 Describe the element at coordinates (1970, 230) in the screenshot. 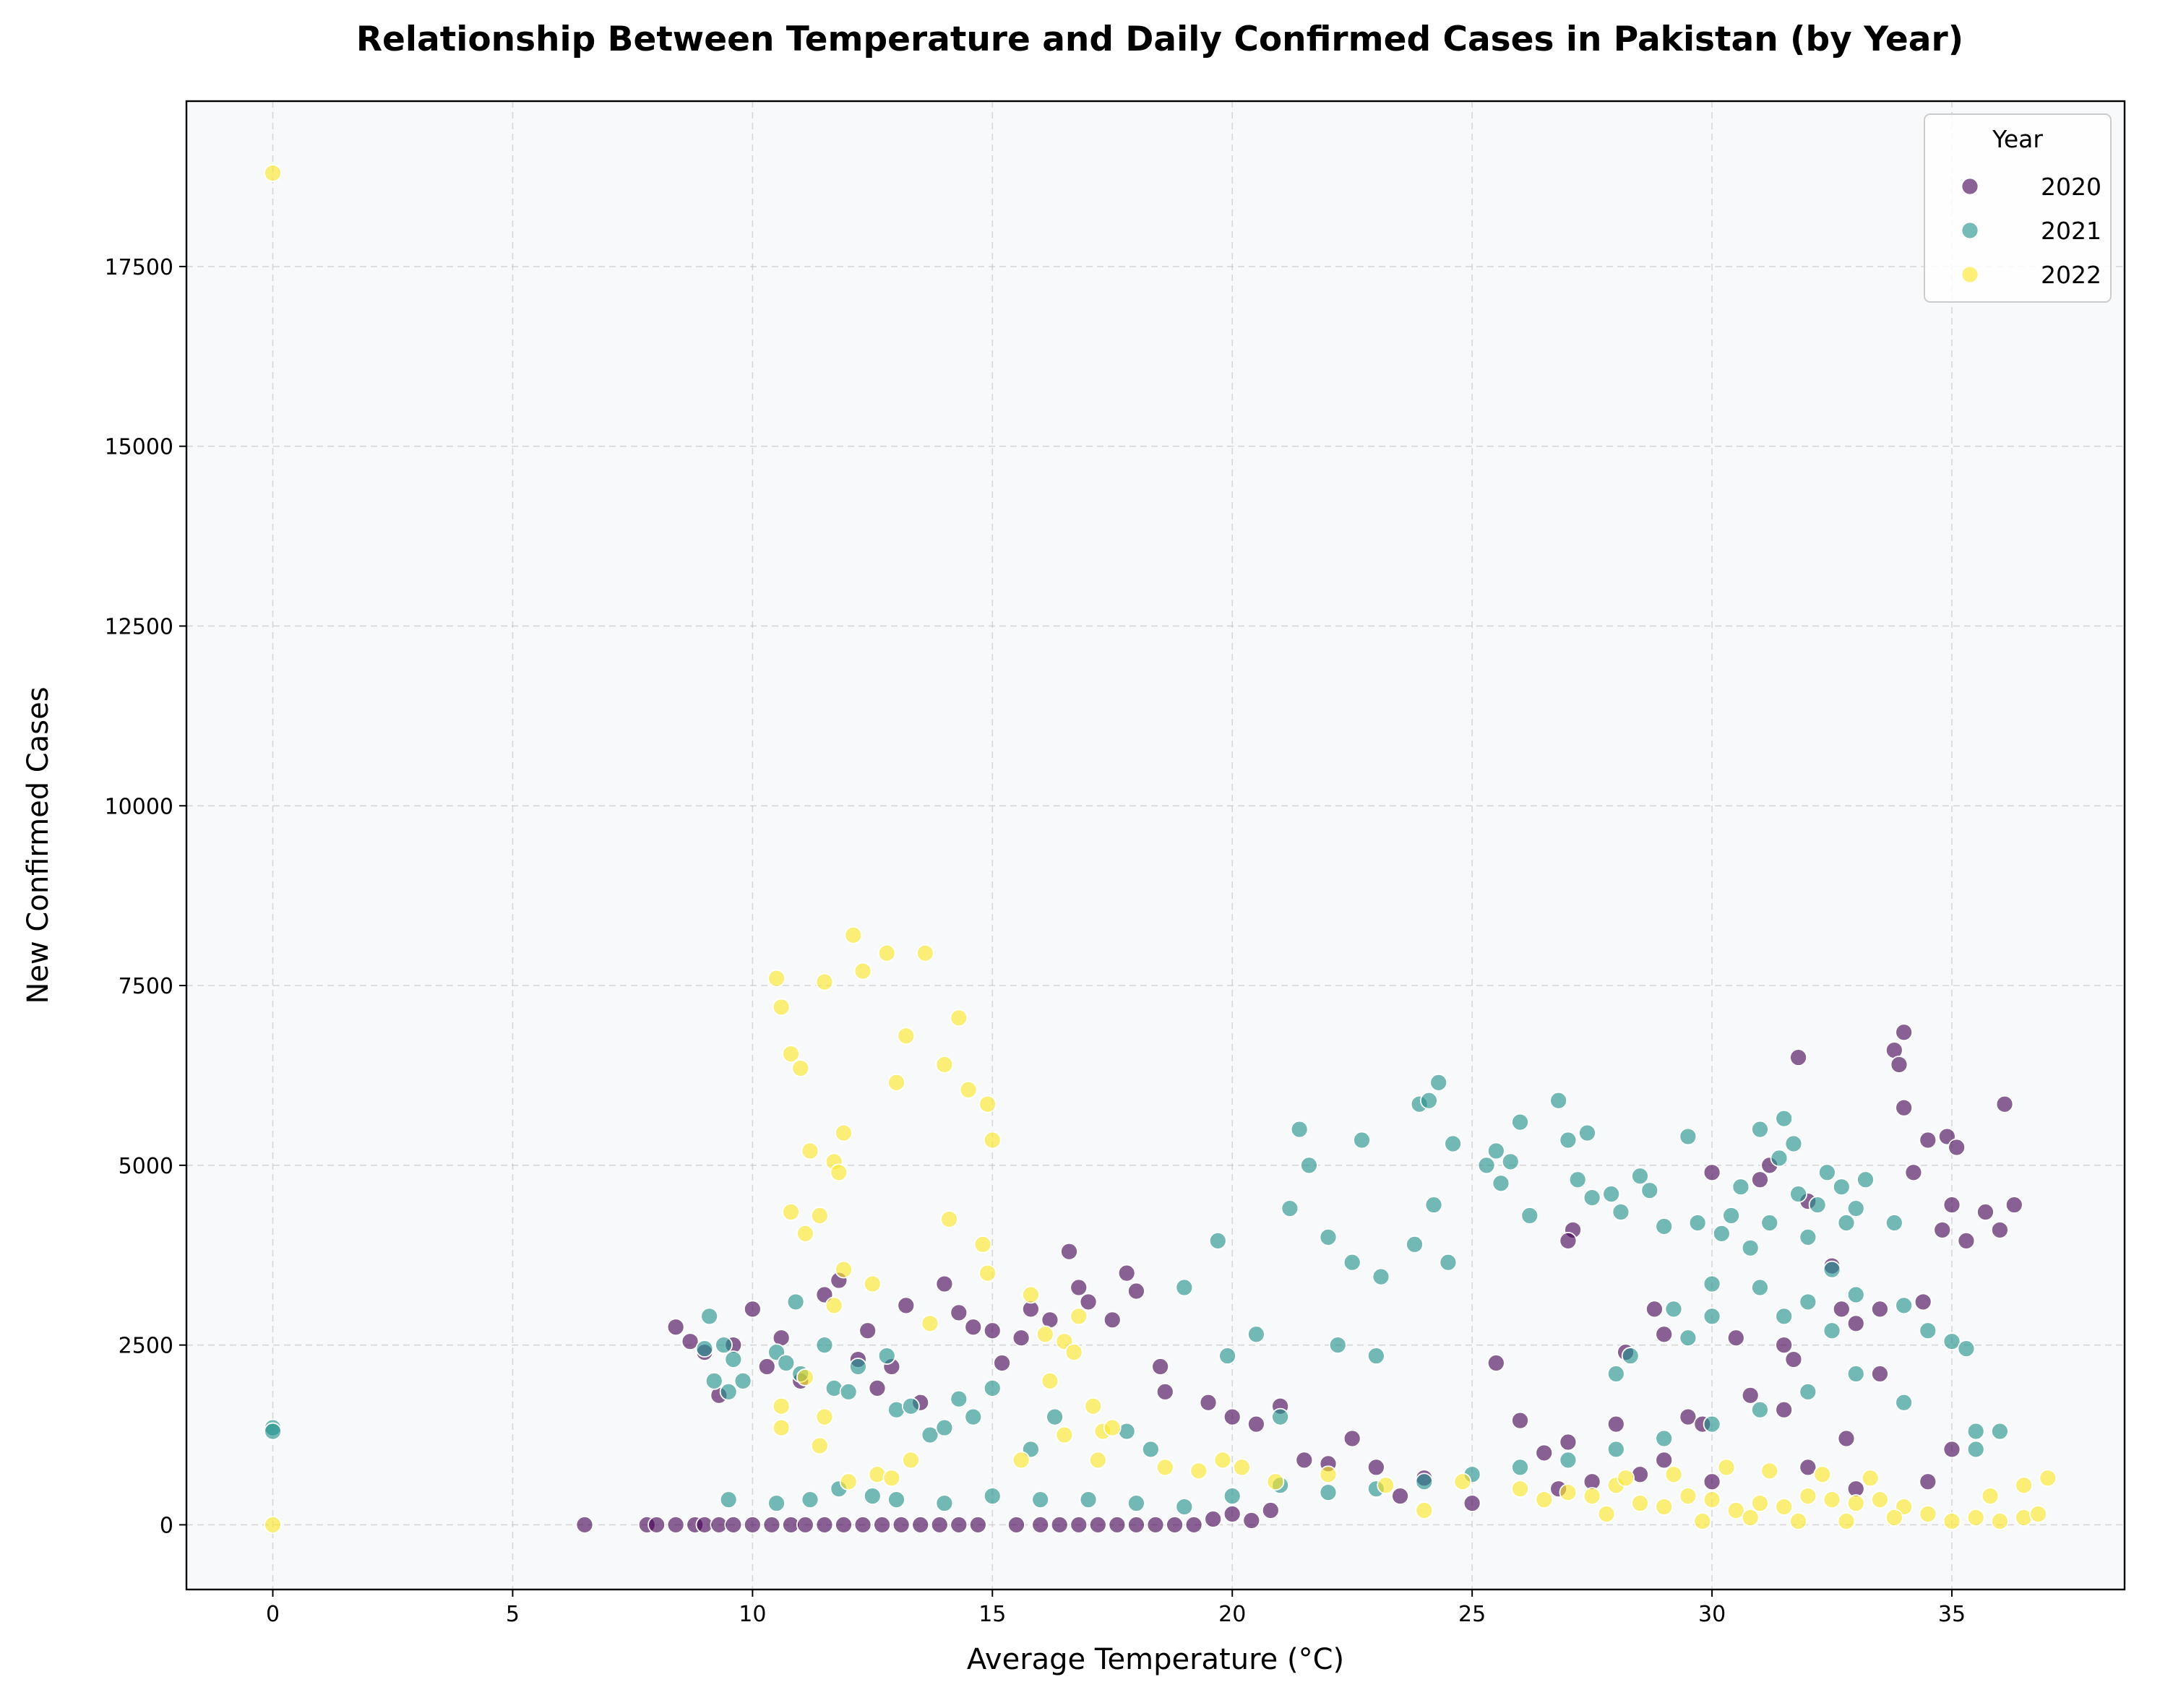

I see `legend-marker-2021` at that location.